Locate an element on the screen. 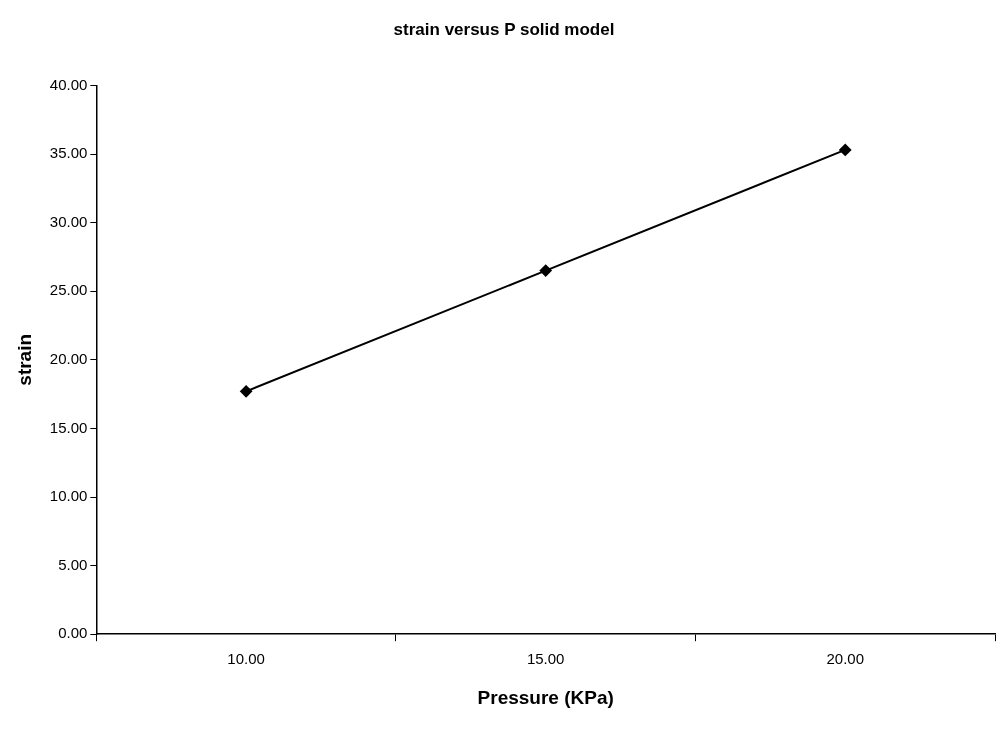  y-tick-label: 0.00 is located at coordinates (73, 633).